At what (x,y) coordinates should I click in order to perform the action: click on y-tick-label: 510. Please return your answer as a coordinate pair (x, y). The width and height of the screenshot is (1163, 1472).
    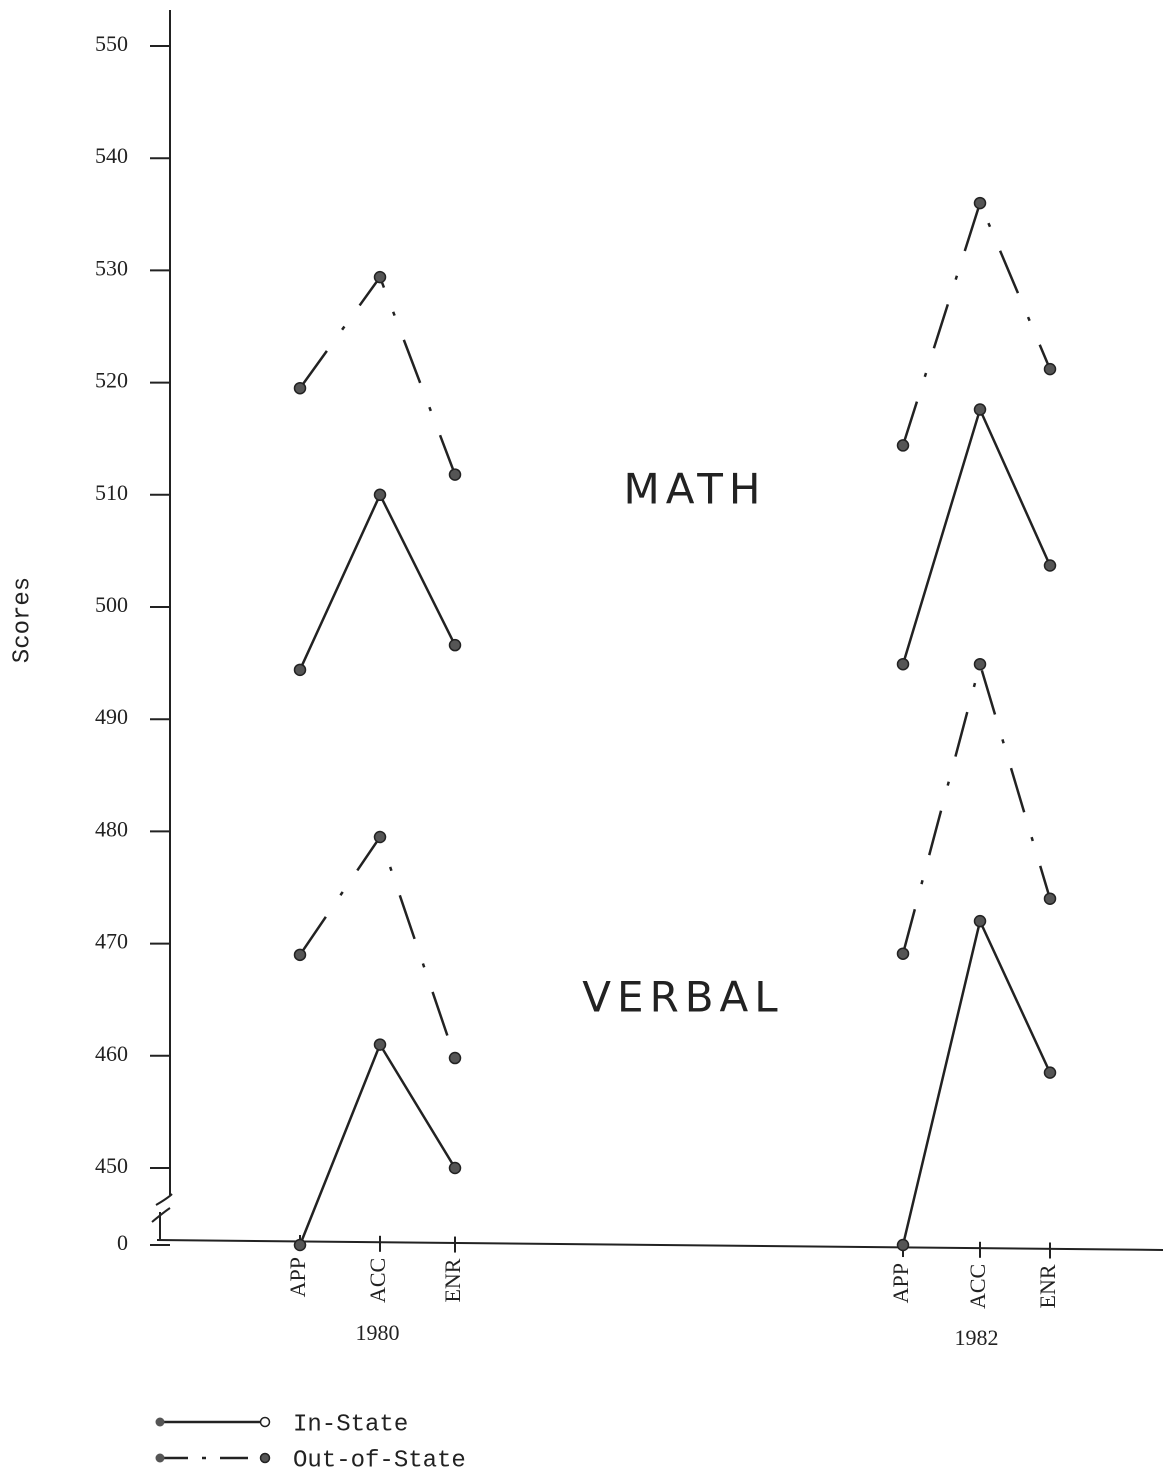
    Looking at the image, I should click on (111, 492).